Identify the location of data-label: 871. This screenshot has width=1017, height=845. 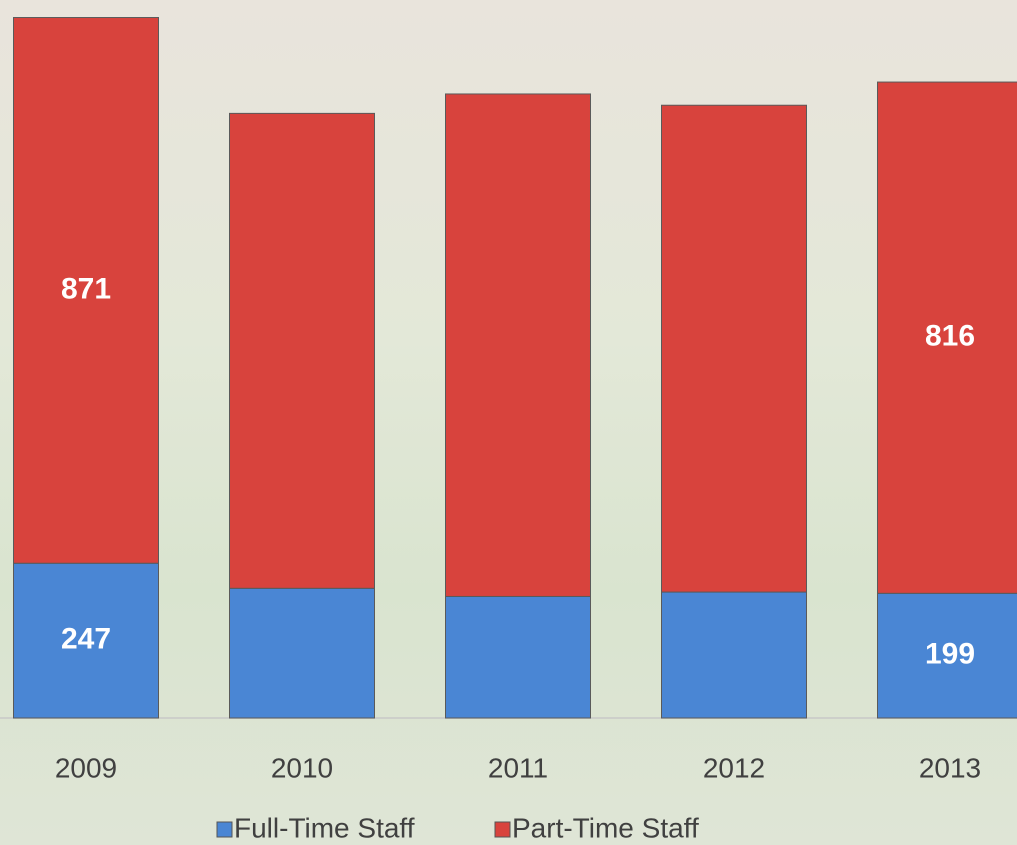
(86, 288).